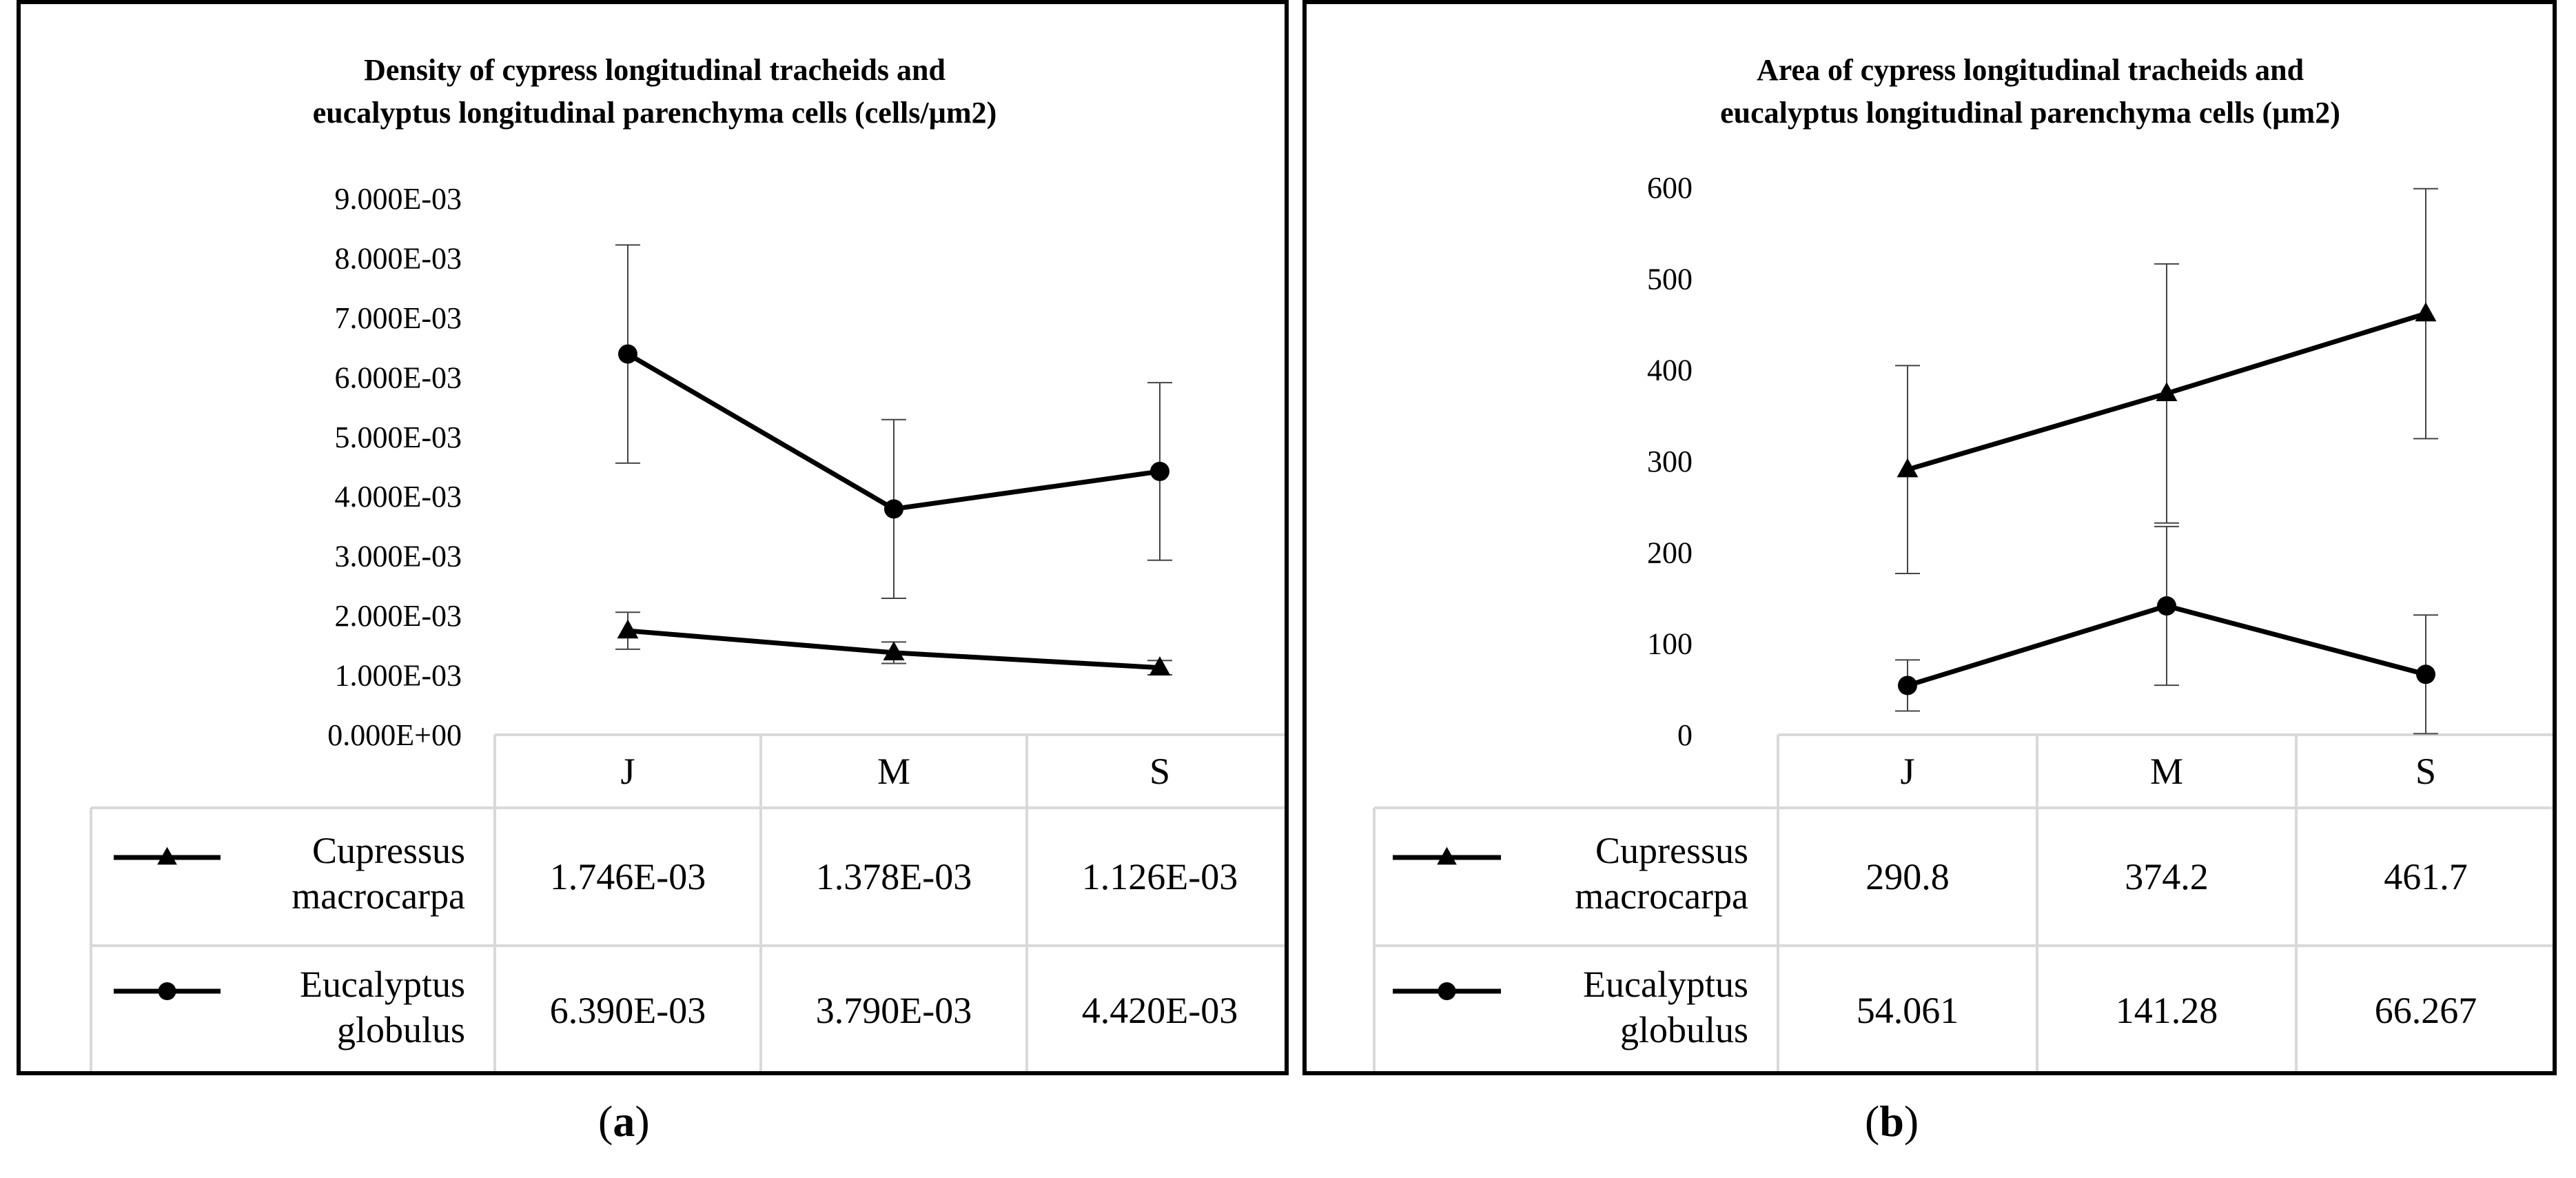 The image size is (2576, 1178). Describe the element at coordinates (1670, 188) in the screenshot. I see `y-tick-label: 600` at that location.